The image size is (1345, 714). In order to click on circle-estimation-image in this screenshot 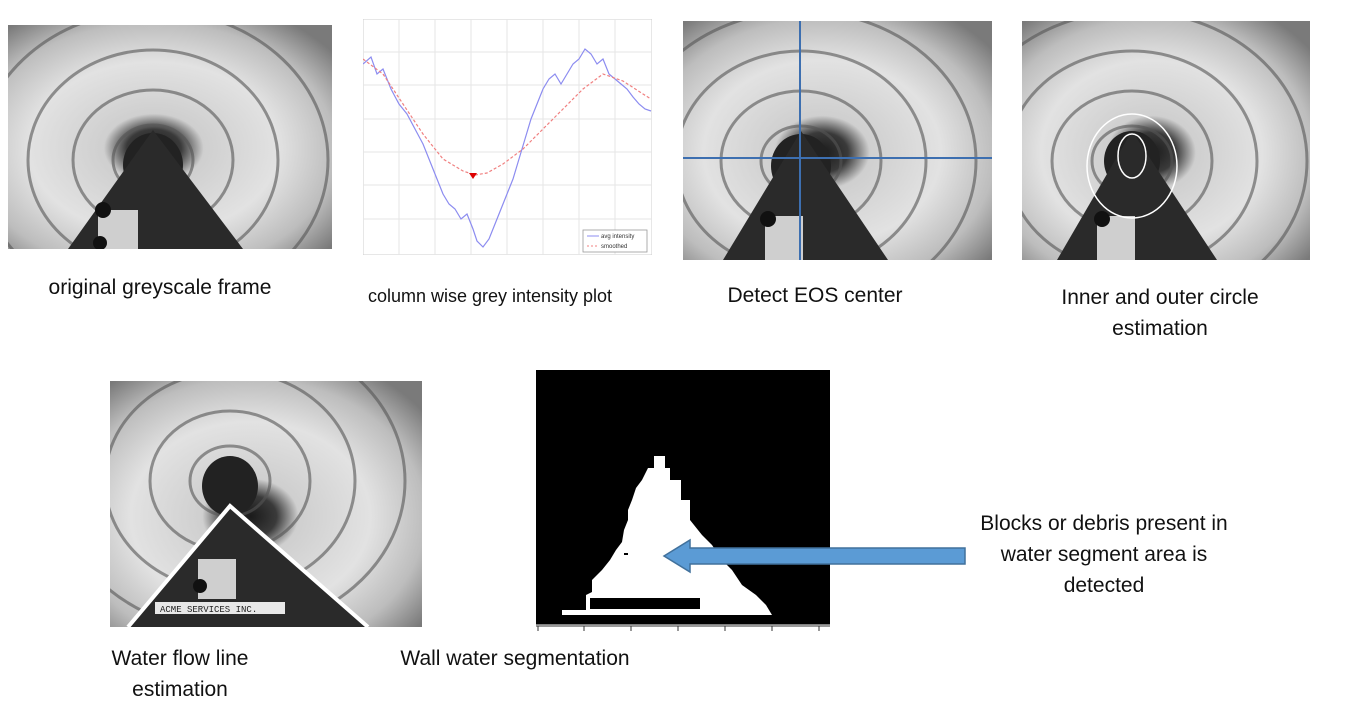, I will do `click(1166, 140)`.